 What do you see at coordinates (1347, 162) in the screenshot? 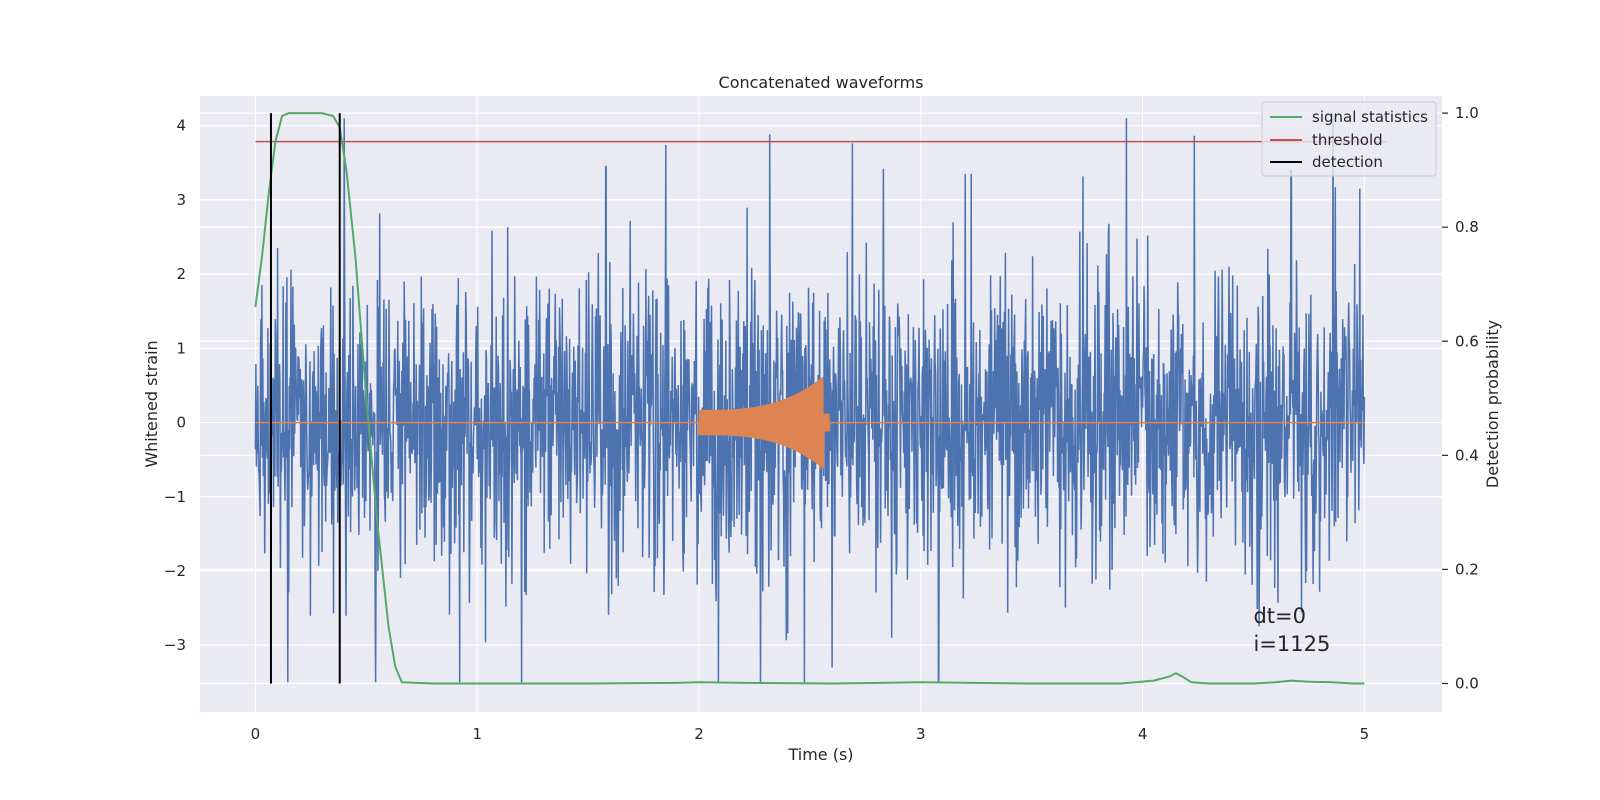
I see `legend-label-detection: detection` at bounding box center [1347, 162].